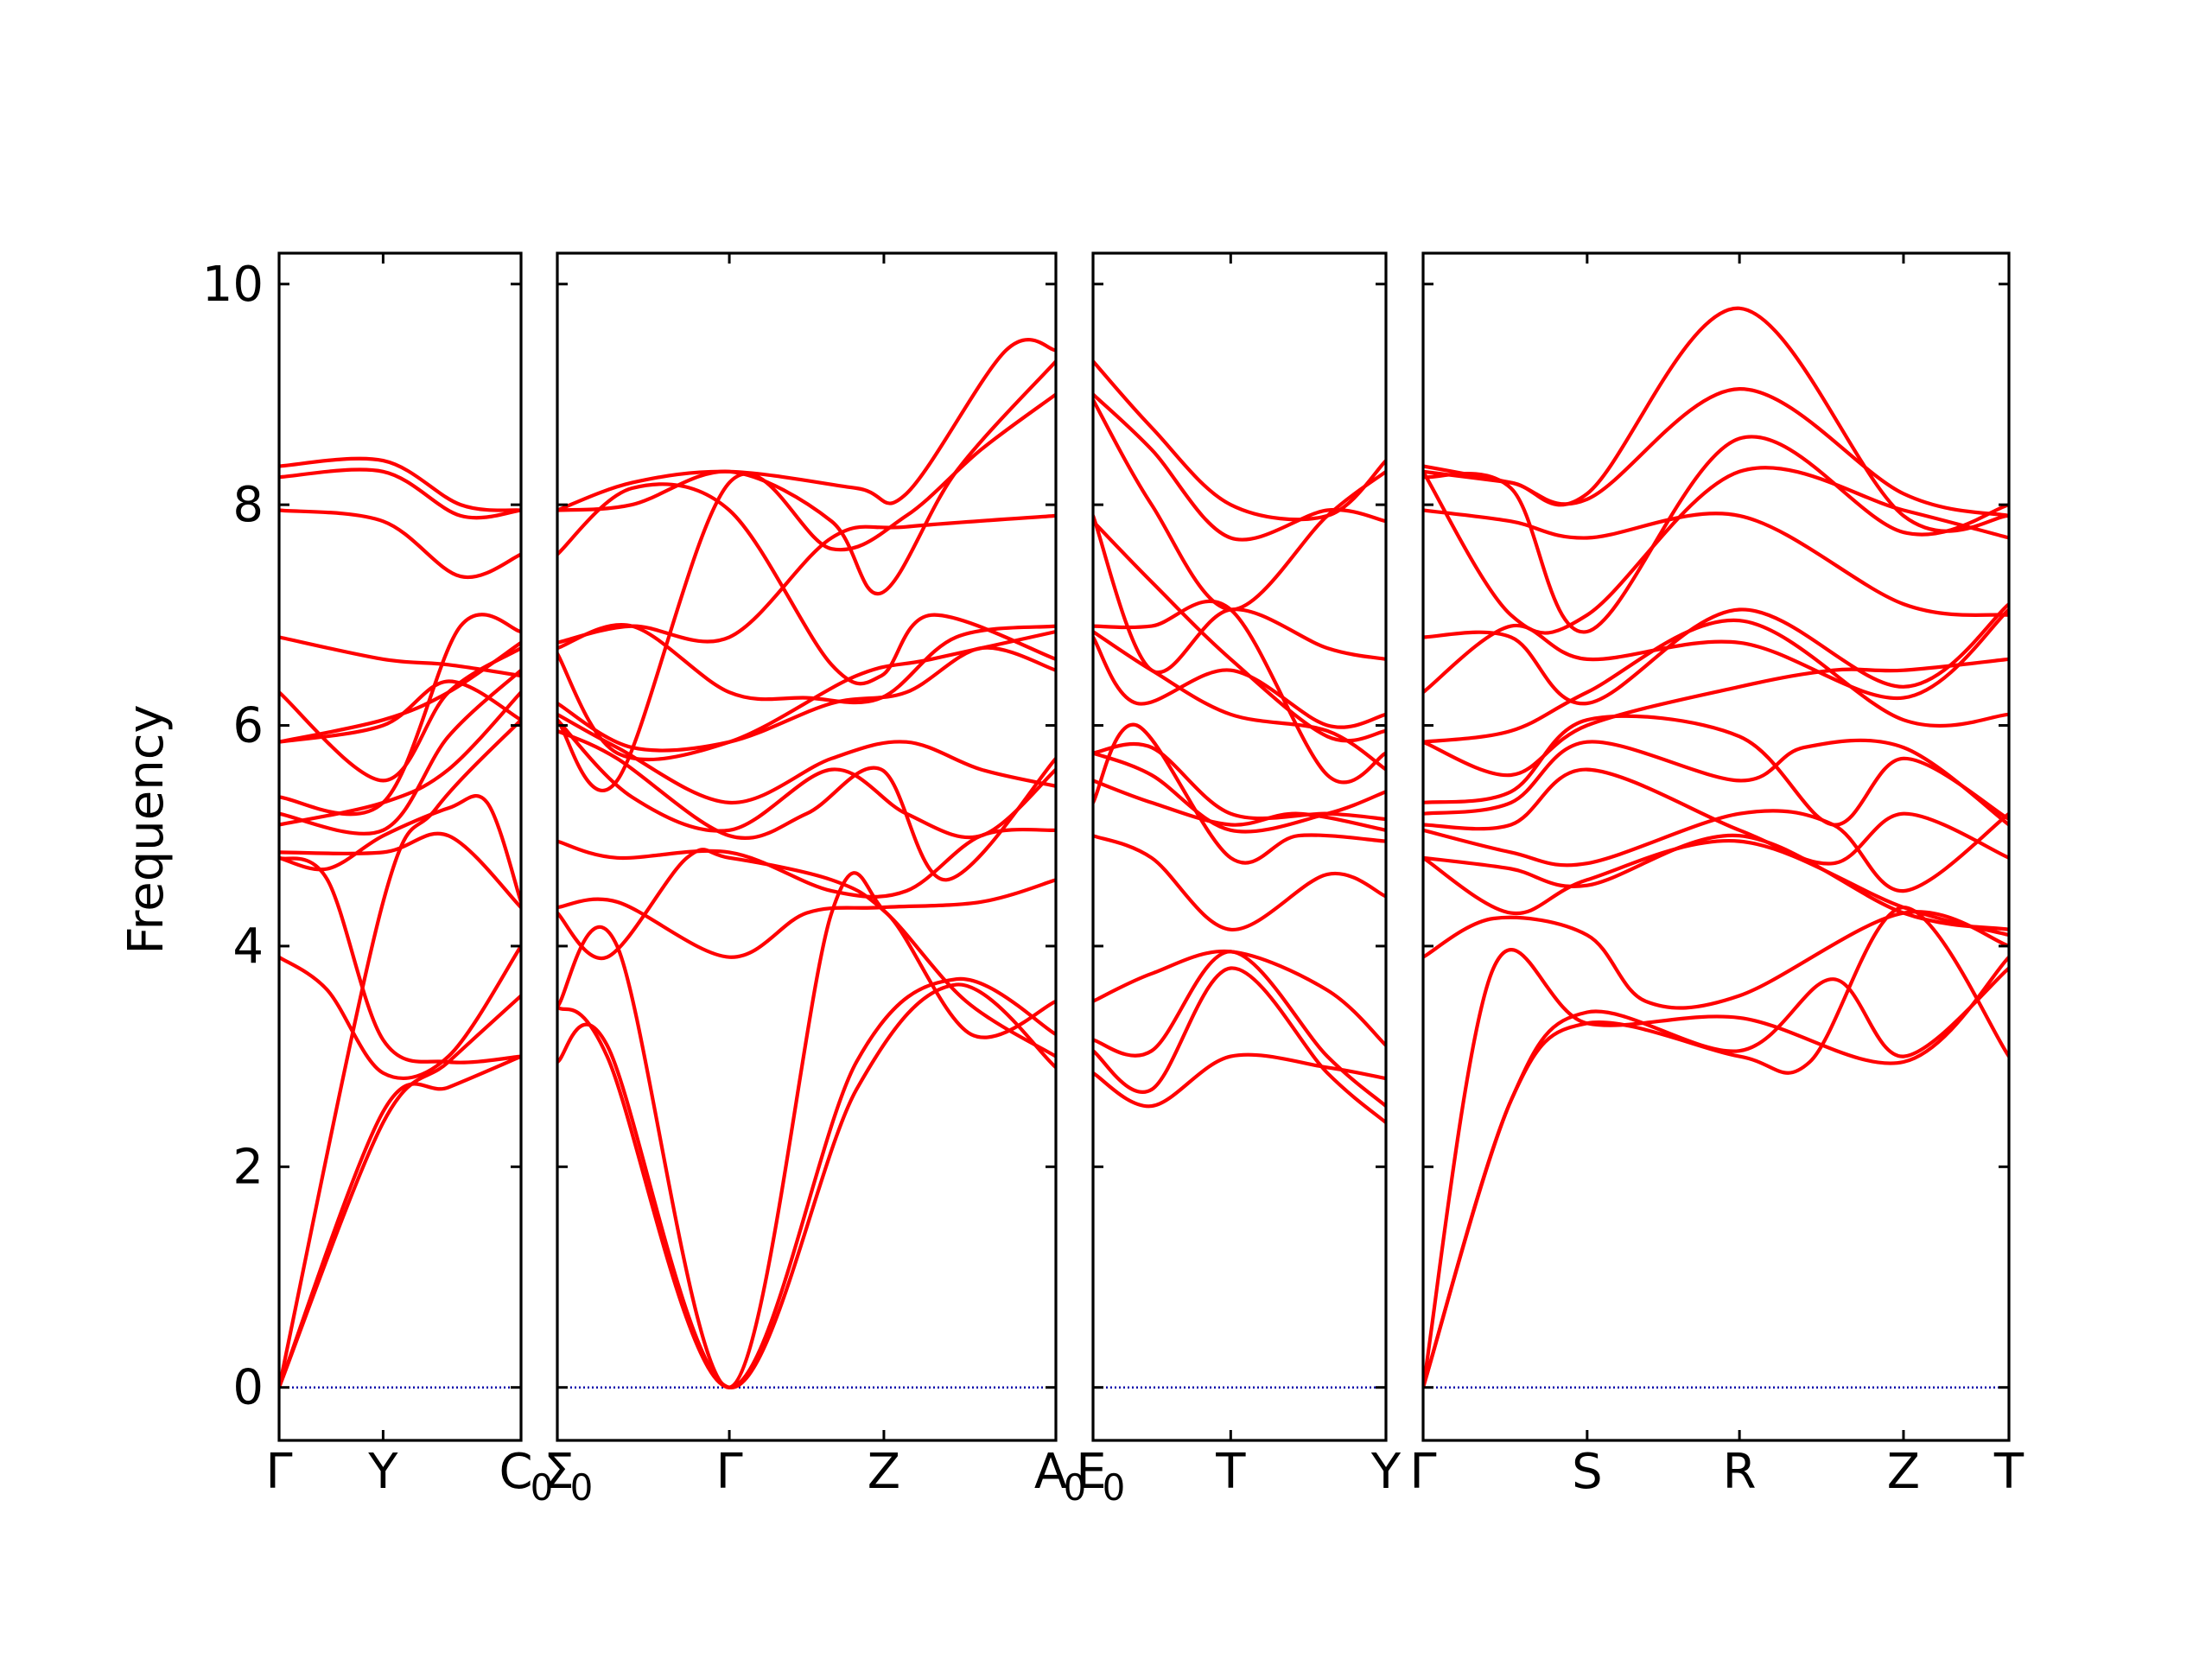 The height and width of the screenshot is (1659, 2212). I want to click on x-tick-label: R, so click(1740, 1472).